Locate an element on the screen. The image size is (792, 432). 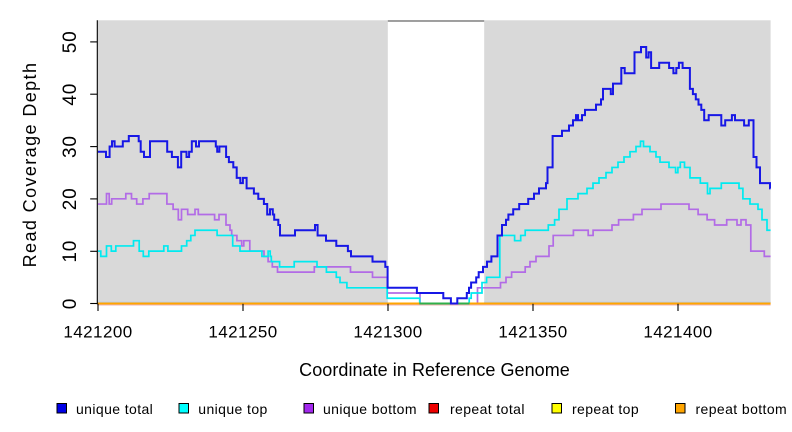
svg-text: Read Coverage Depth is located at coordinates (30, 165).